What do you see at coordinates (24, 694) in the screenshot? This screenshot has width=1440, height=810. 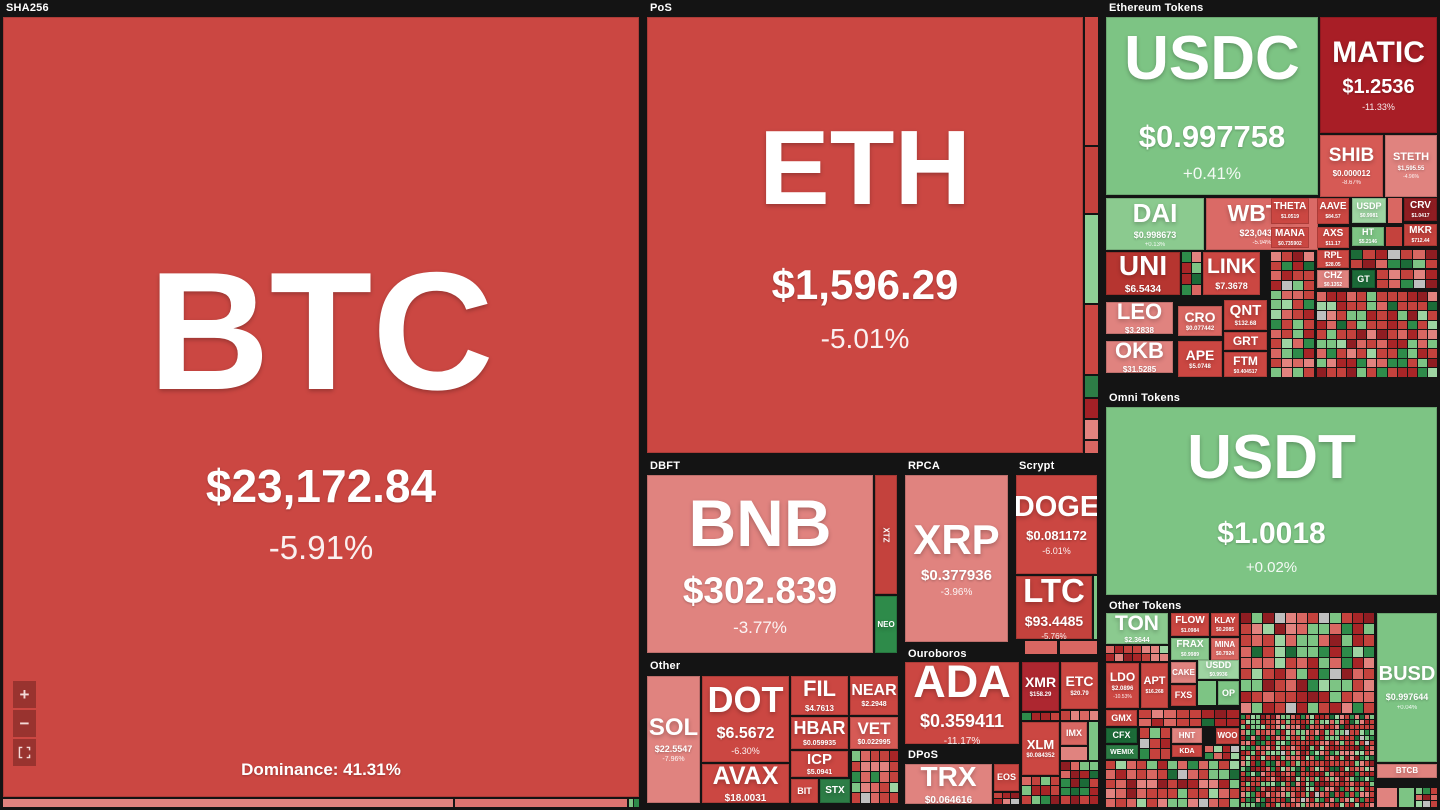 I see `zoom-in-button: +` at bounding box center [24, 694].